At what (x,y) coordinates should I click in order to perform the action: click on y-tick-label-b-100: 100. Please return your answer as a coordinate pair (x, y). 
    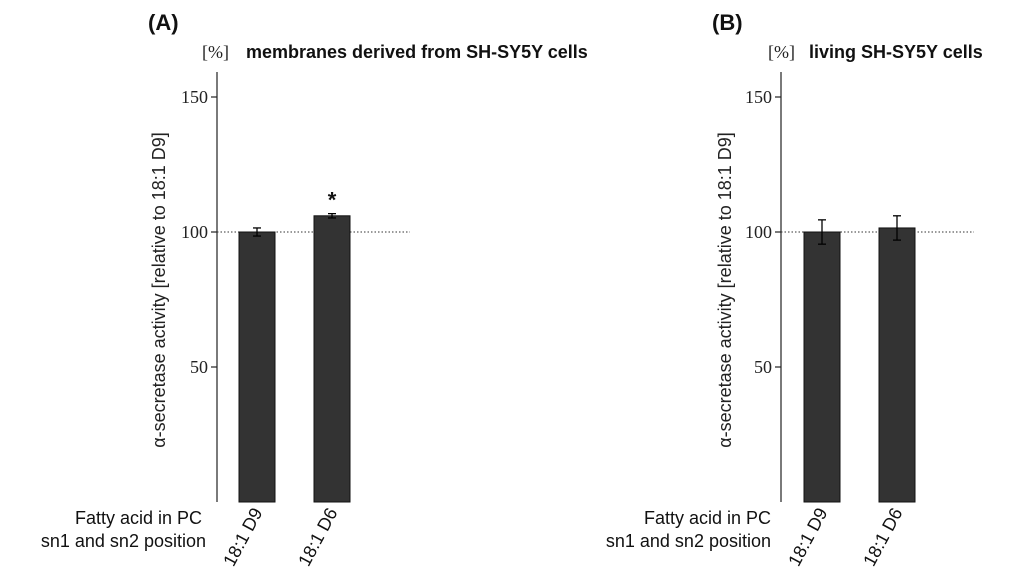
    Looking at the image, I should click on (758, 232).